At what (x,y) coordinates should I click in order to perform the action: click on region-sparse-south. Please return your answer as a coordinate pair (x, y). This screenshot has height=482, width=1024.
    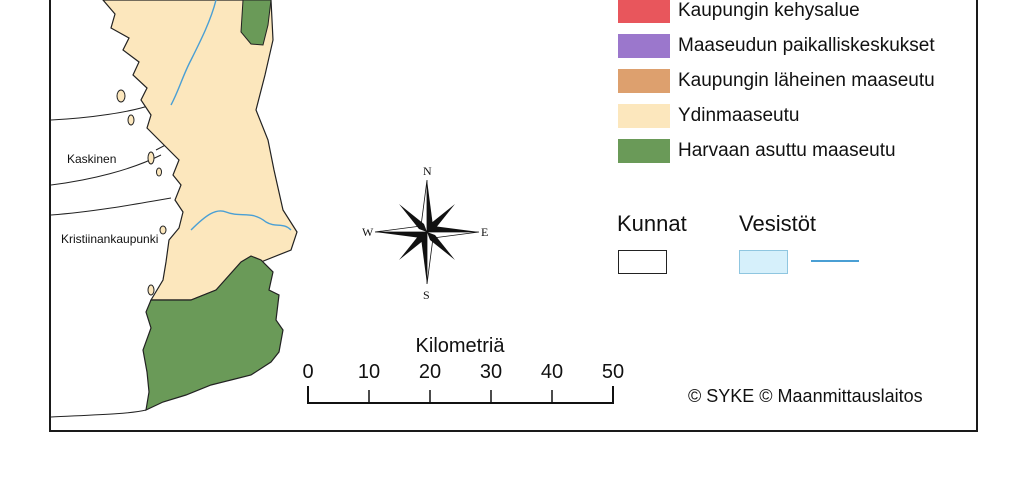
    Looking at the image, I should click on (213, 333).